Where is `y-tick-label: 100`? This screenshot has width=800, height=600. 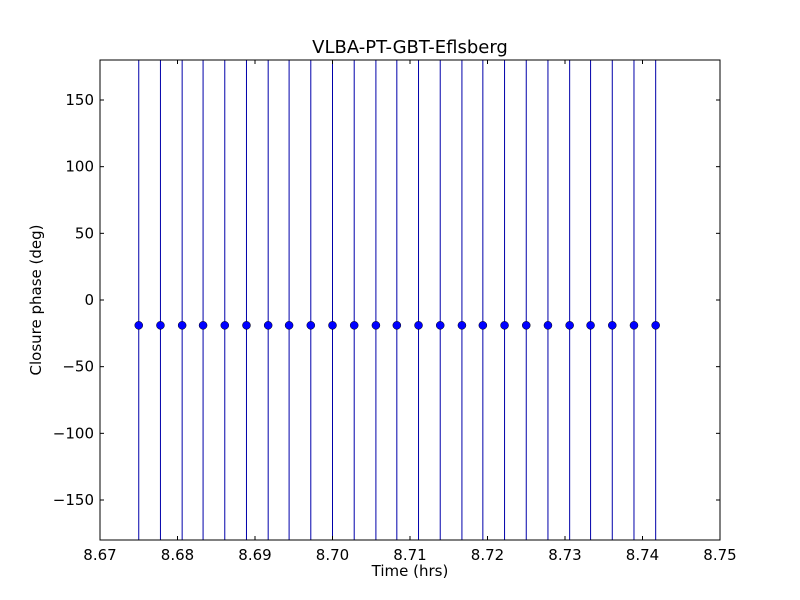 y-tick-label: 100 is located at coordinates (79, 167).